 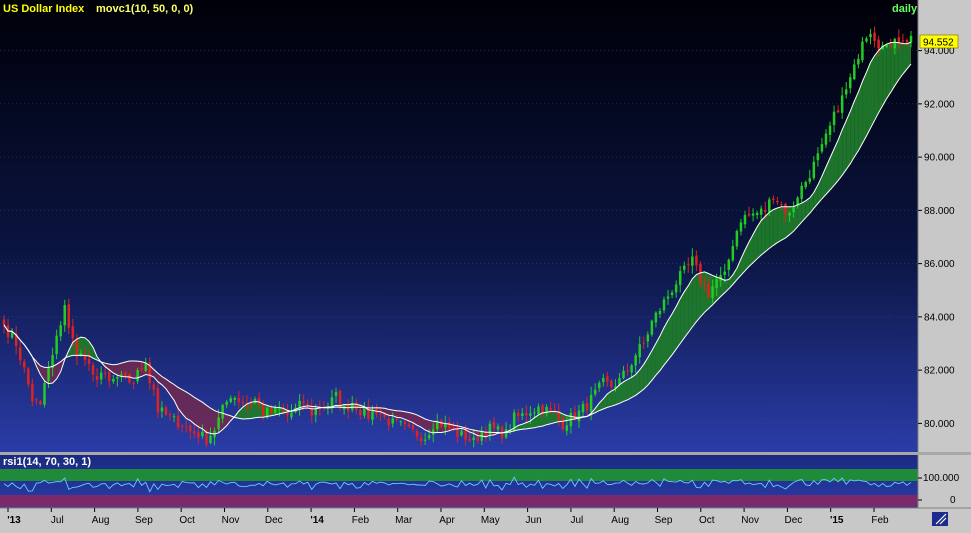 I want to click on last-price-label: 94.552, so click(x=938, y=43).